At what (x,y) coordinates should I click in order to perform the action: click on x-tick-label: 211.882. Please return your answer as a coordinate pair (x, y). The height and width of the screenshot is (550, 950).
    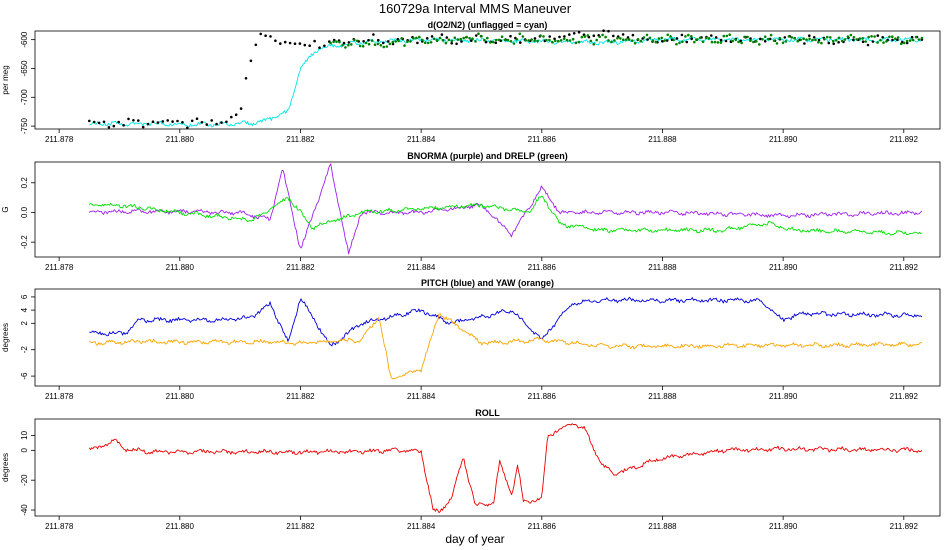
    Looking at the image, I should click on (300, 139).